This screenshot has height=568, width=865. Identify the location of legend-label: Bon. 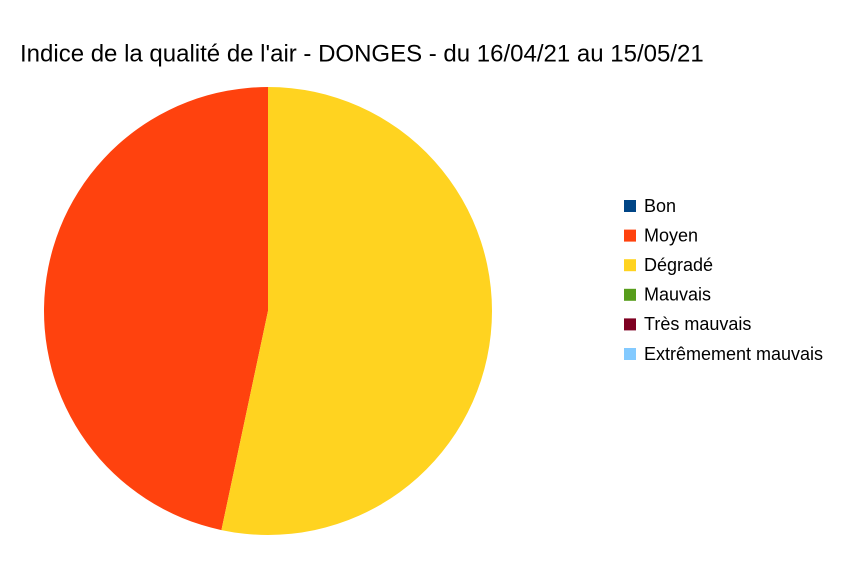
(660, 206).